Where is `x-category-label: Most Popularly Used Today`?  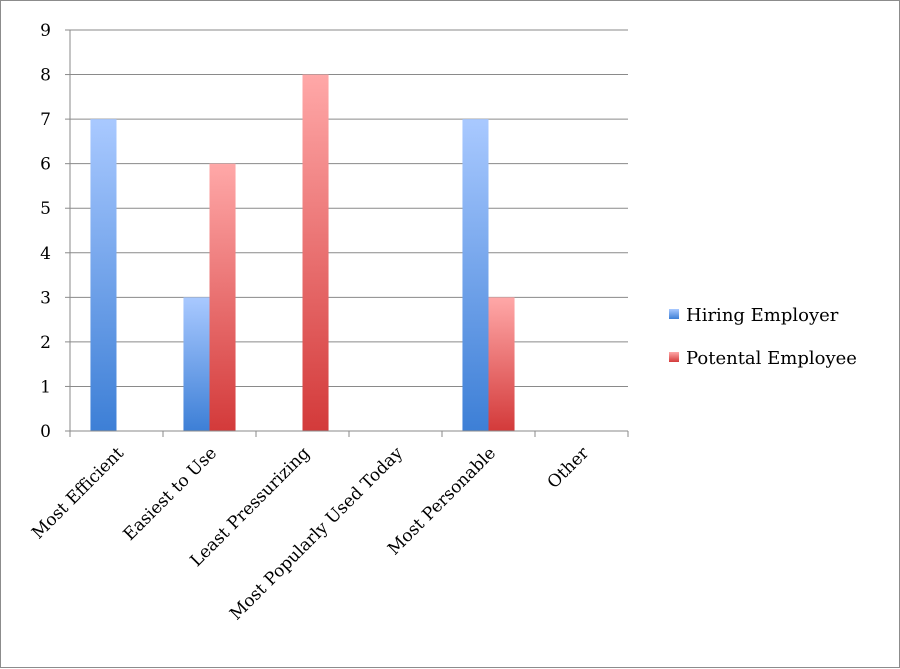 x-category-label: Most Popularly Used Today is located at coordinates (316, 533).